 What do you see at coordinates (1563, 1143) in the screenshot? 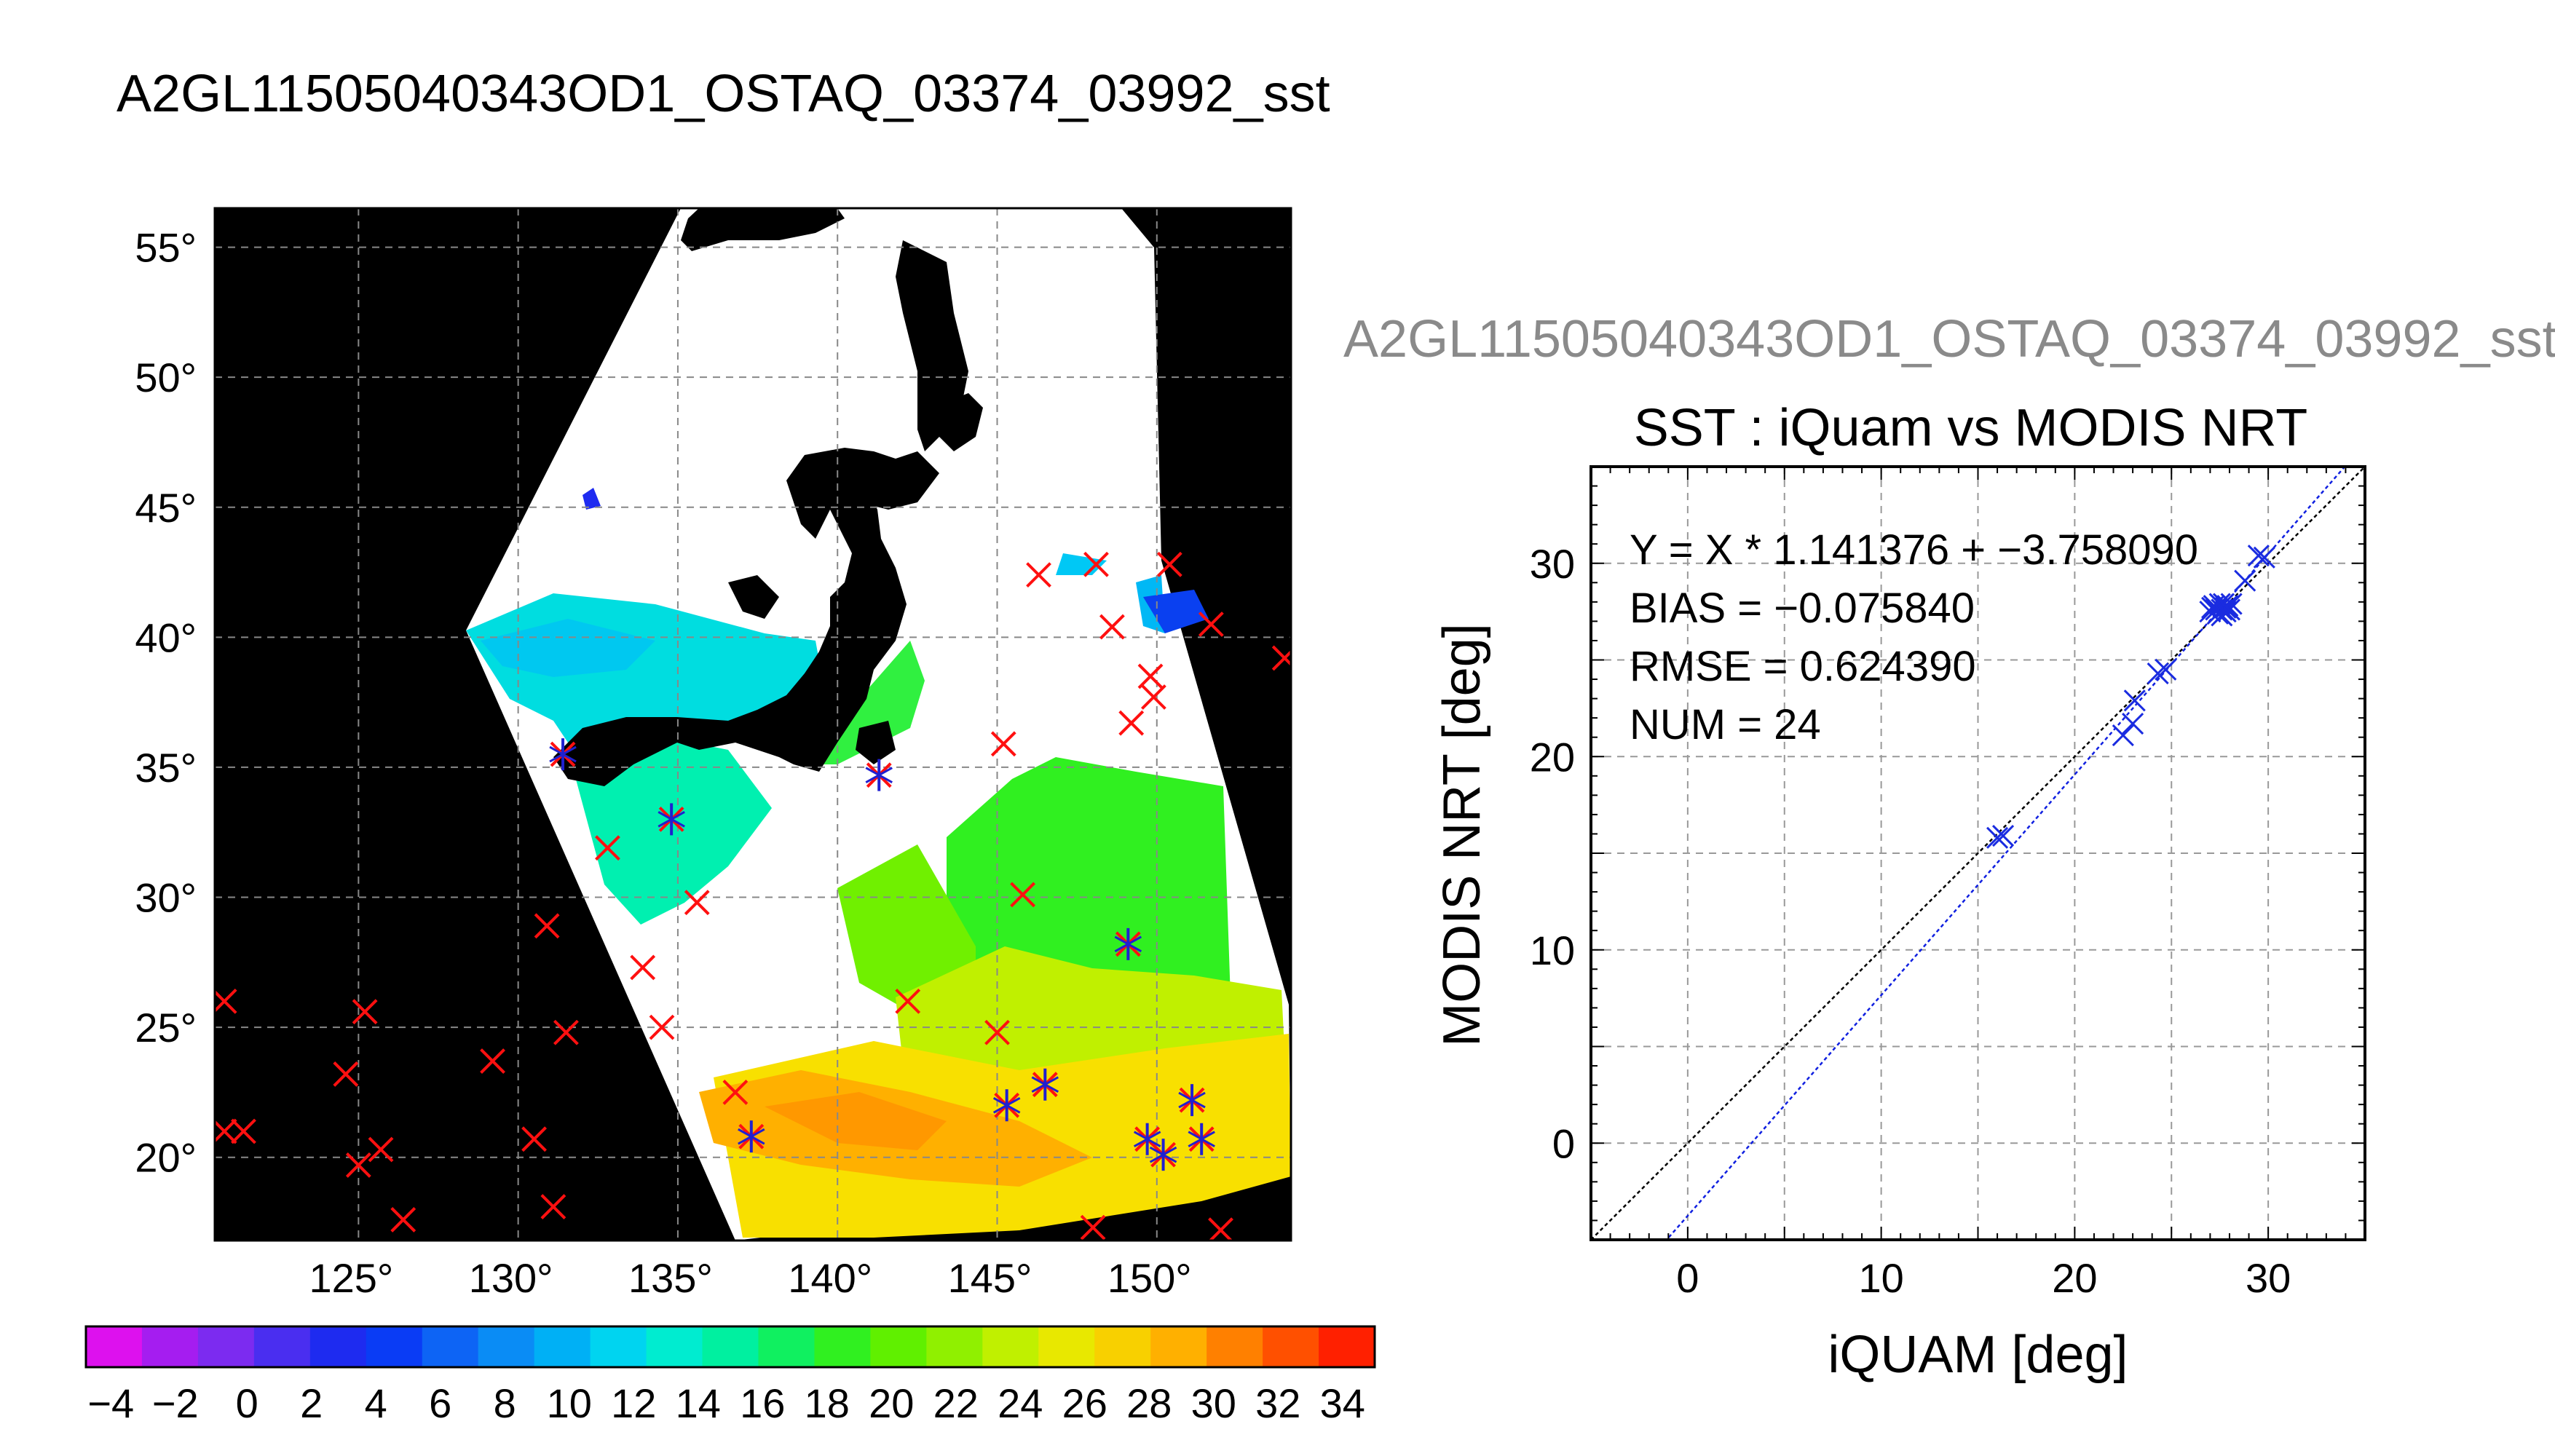
I see `scatter-y-tick-label: 0` at bounding box center [1563, 1143].